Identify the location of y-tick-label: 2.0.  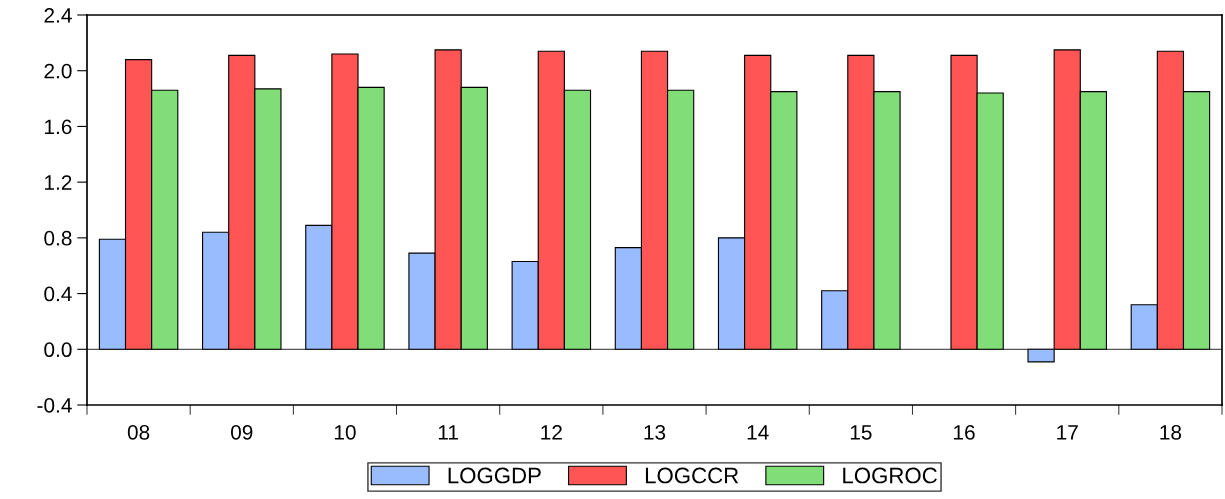
(58, 71).